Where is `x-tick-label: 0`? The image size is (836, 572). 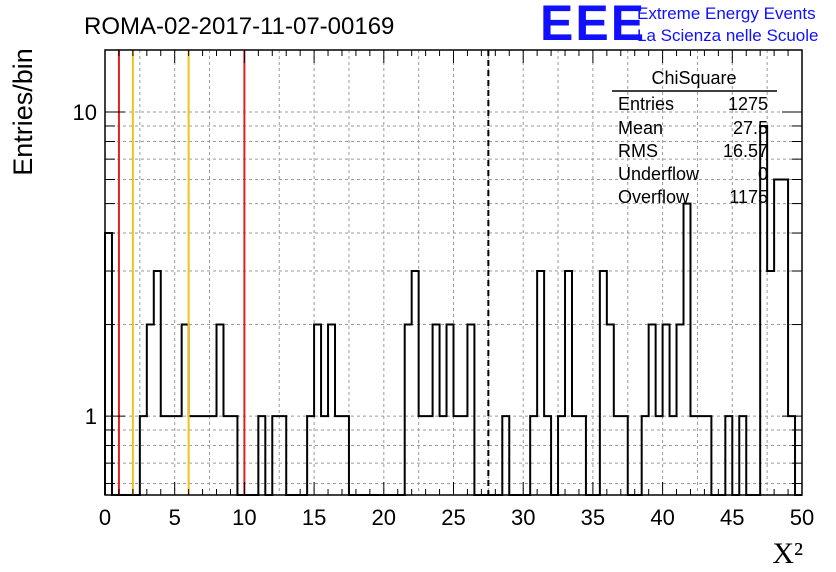
x-tick-label: 0 is located at coordinates (105, 517).